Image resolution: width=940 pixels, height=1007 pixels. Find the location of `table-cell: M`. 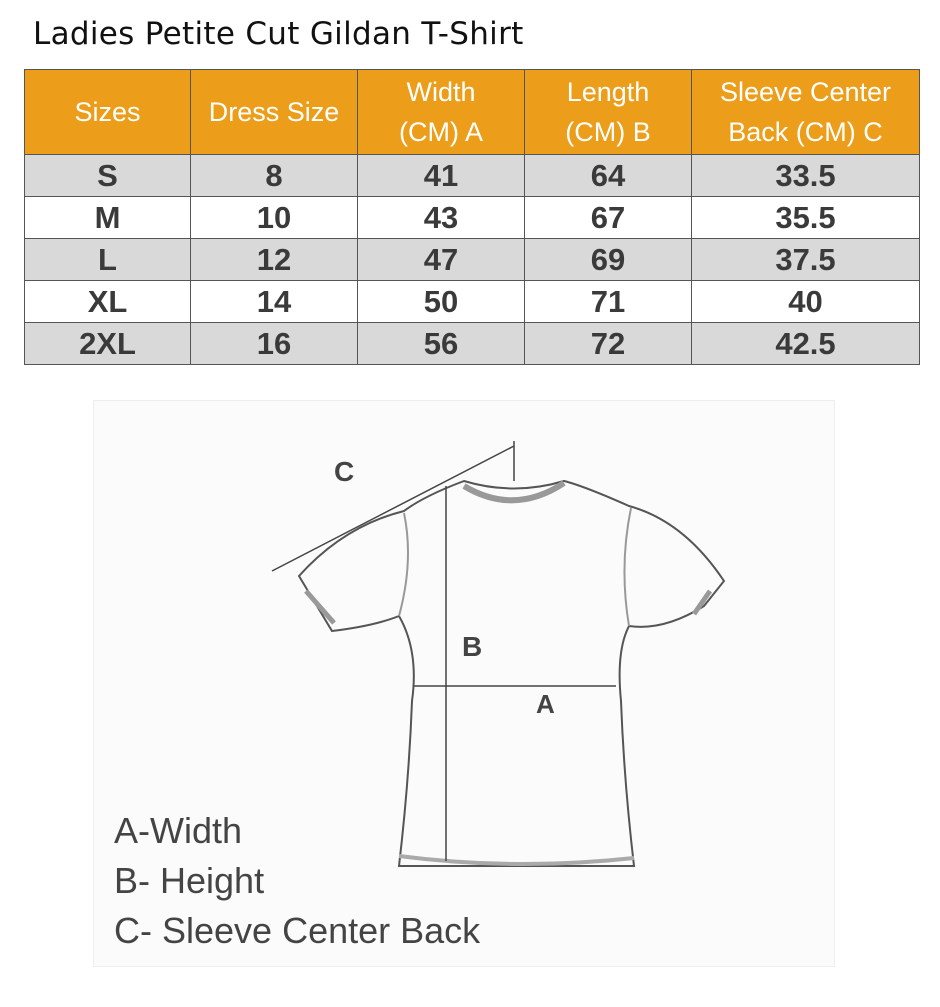

table-cell: M is located at coordinates (107, 217).